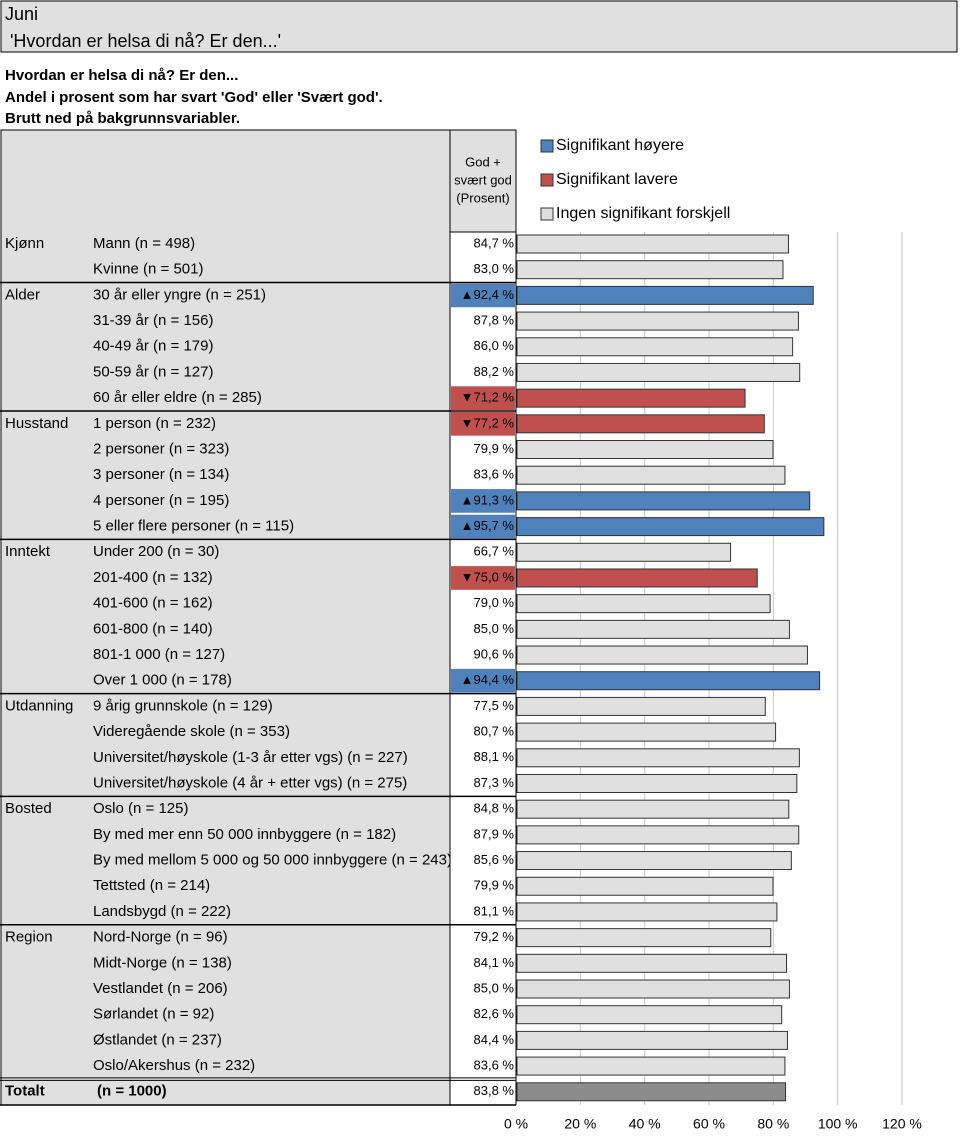 The height and width of the screenshot is (1138, 960). What do you see at coordinates (153, 320) in the screenshot?
I see `row-label: 31-39 år (n = 156)` at bounding box center [153, 320].